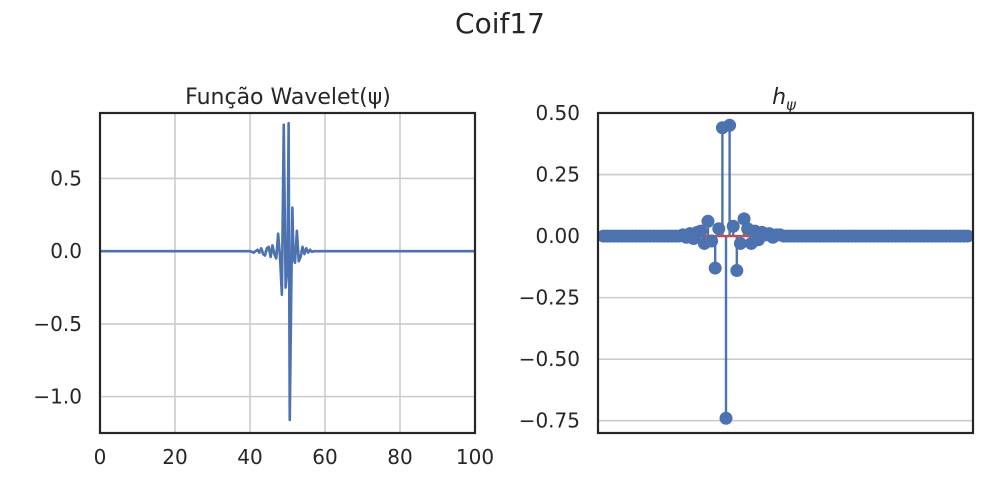 The image size is (1000, 500). I want to click on filter-y-tick-label: 0.50, so click(557, 113).